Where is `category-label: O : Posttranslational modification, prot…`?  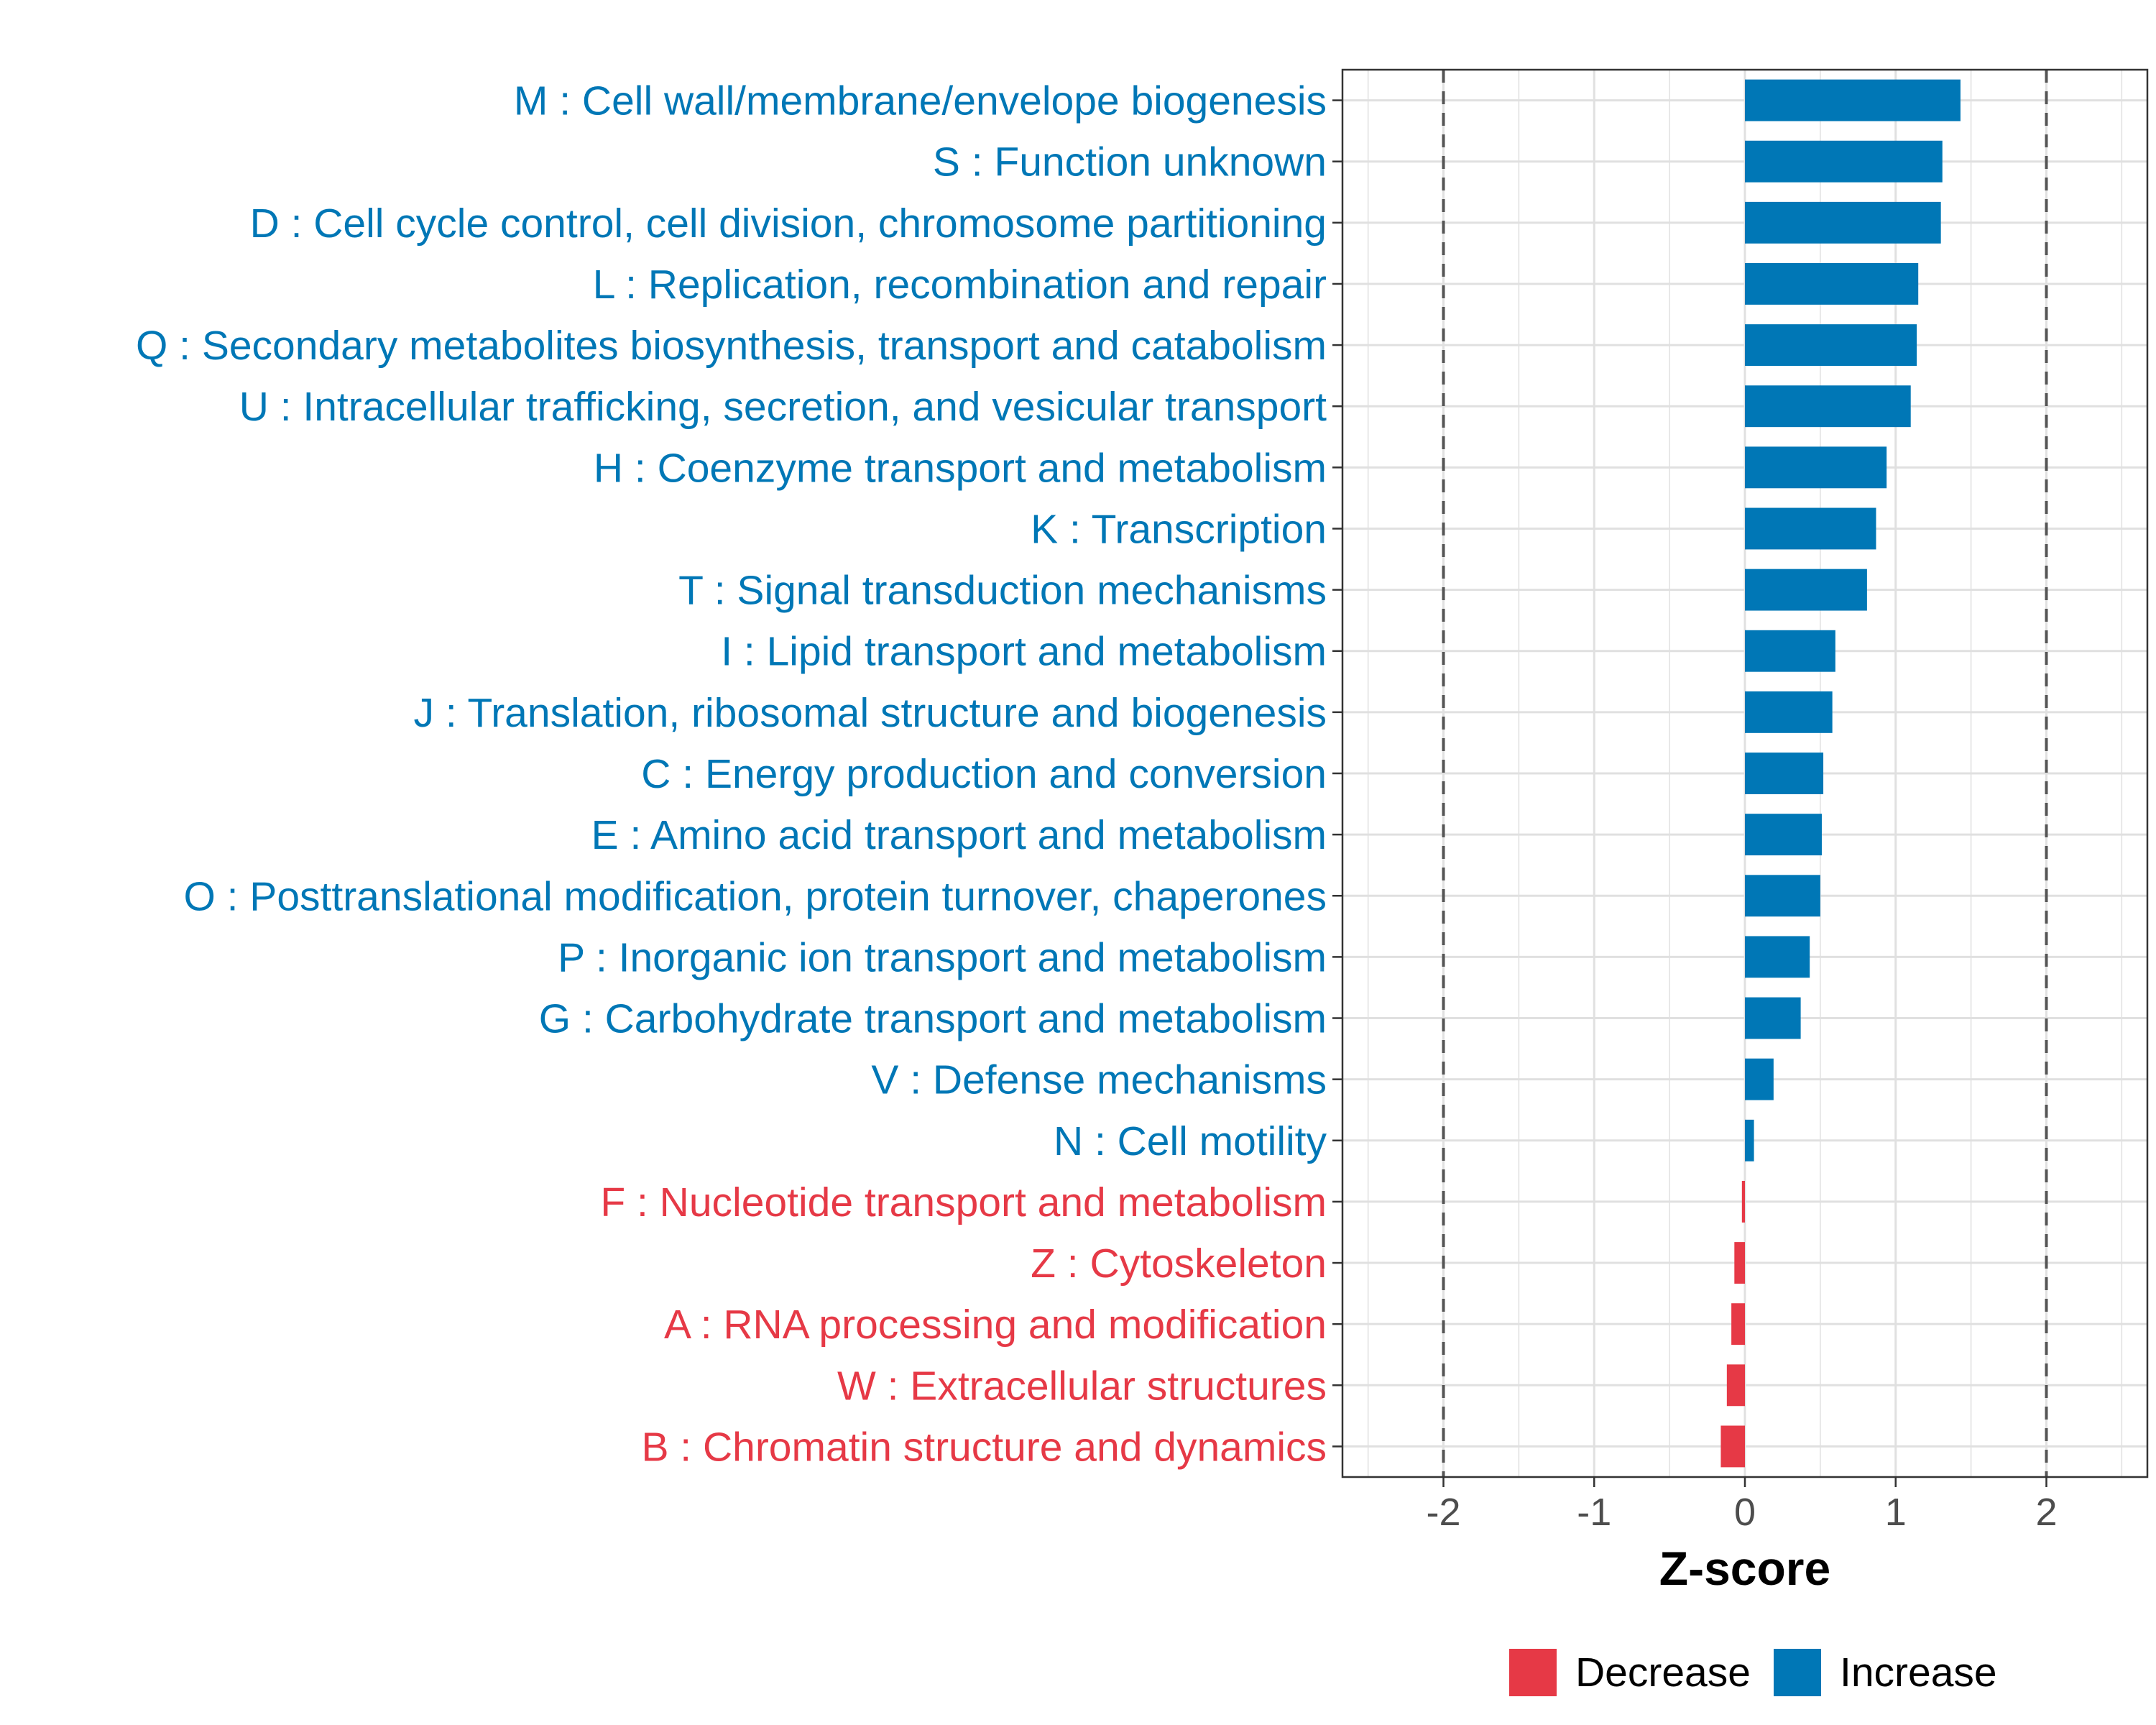
category-label: O : Posttranslational modification, prot… is located at coordinates (755, 896).